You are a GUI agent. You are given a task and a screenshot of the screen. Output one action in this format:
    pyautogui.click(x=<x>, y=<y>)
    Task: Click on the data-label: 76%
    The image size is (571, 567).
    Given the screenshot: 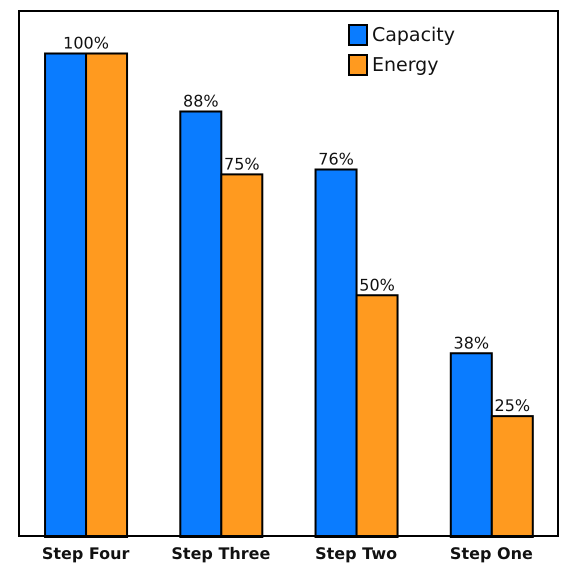 What is the action you would take?
    pyautogui.click(x=336, y=159)
    